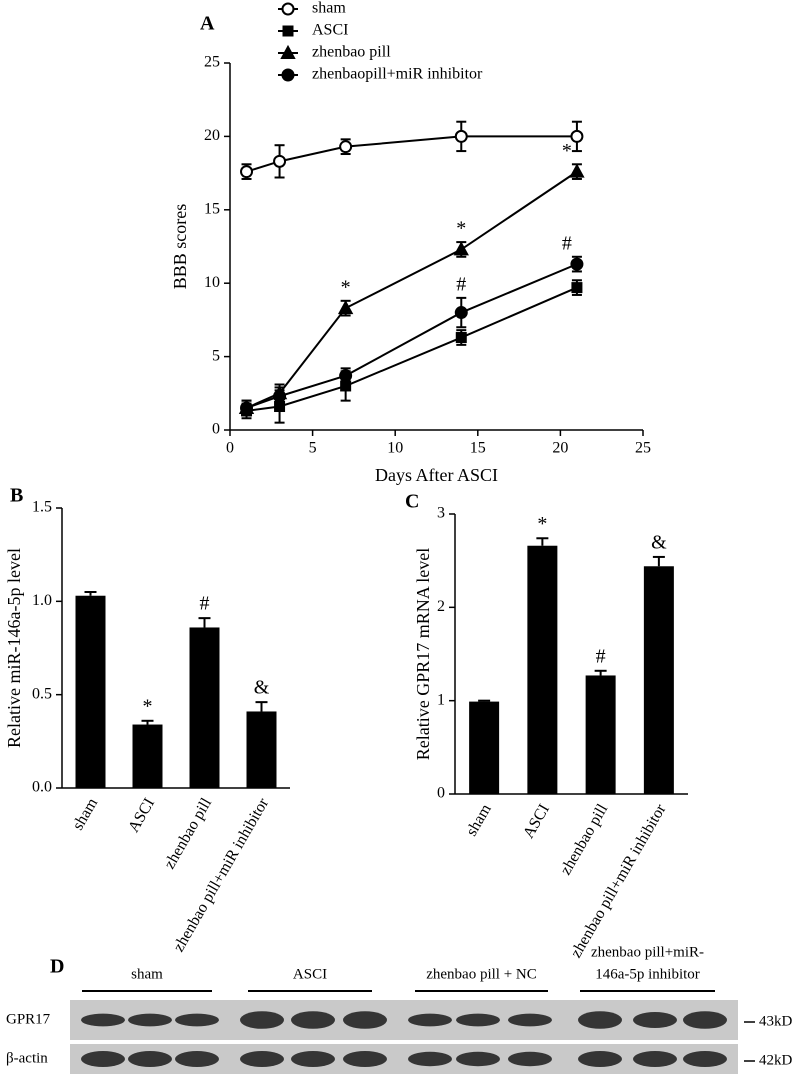 This screenshot has width=800, height=1074. Describe the element at coordinates (560, 448) in the screenshot. I see `x-tick-label: 20` at that location.